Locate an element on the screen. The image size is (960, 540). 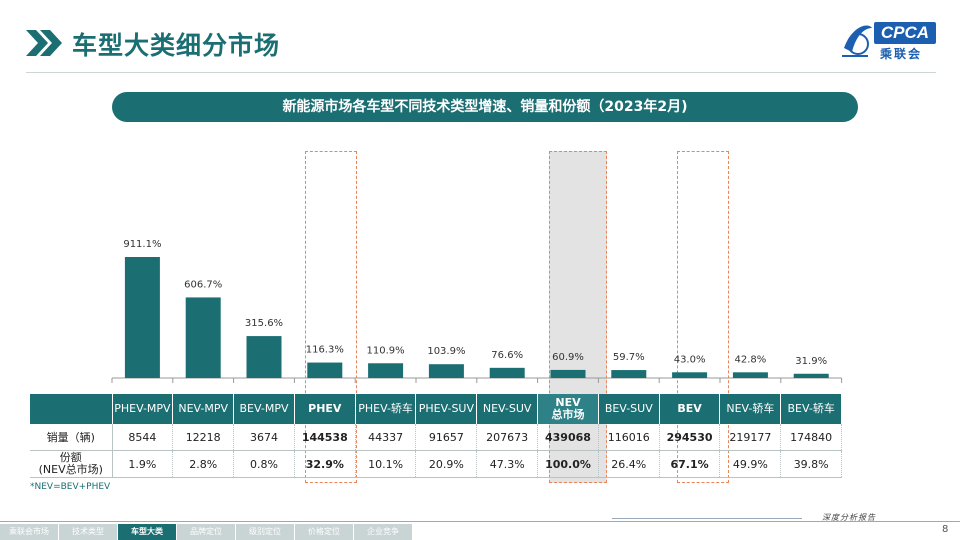
bar-PHEV is located at coordinates (325, 370).